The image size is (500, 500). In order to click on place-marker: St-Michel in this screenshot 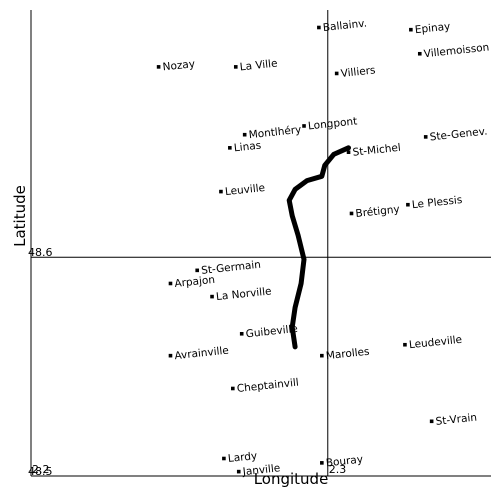, I will do `click(373, 150)`.